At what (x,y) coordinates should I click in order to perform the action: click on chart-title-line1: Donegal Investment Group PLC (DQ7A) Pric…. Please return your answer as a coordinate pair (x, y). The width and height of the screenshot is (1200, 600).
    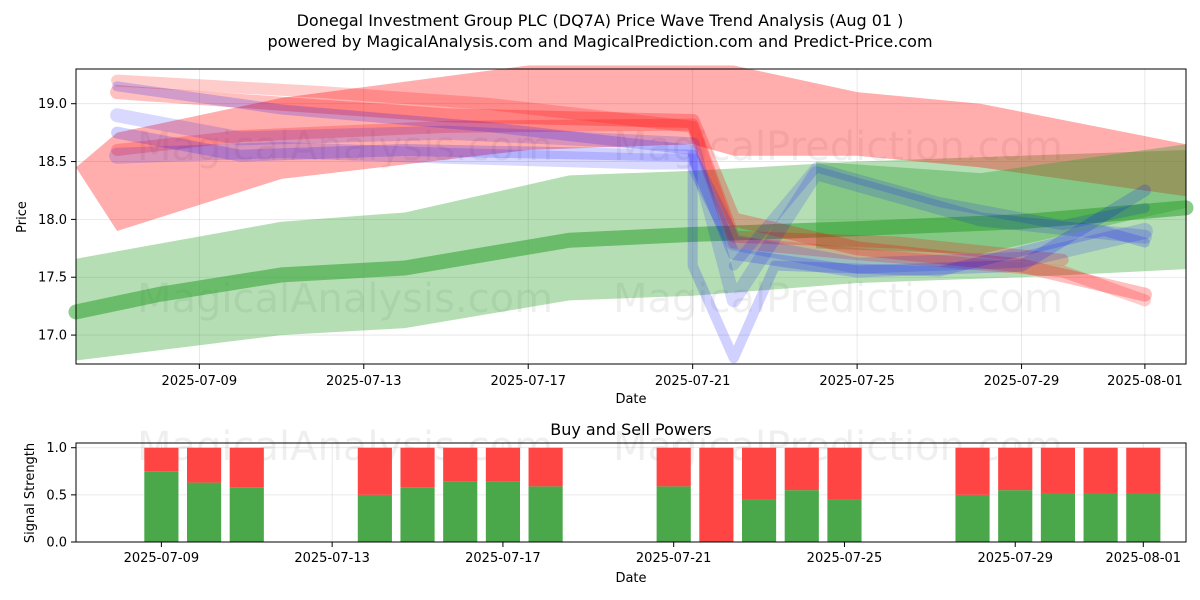
    Looking at the image, I should click on (600, 20).